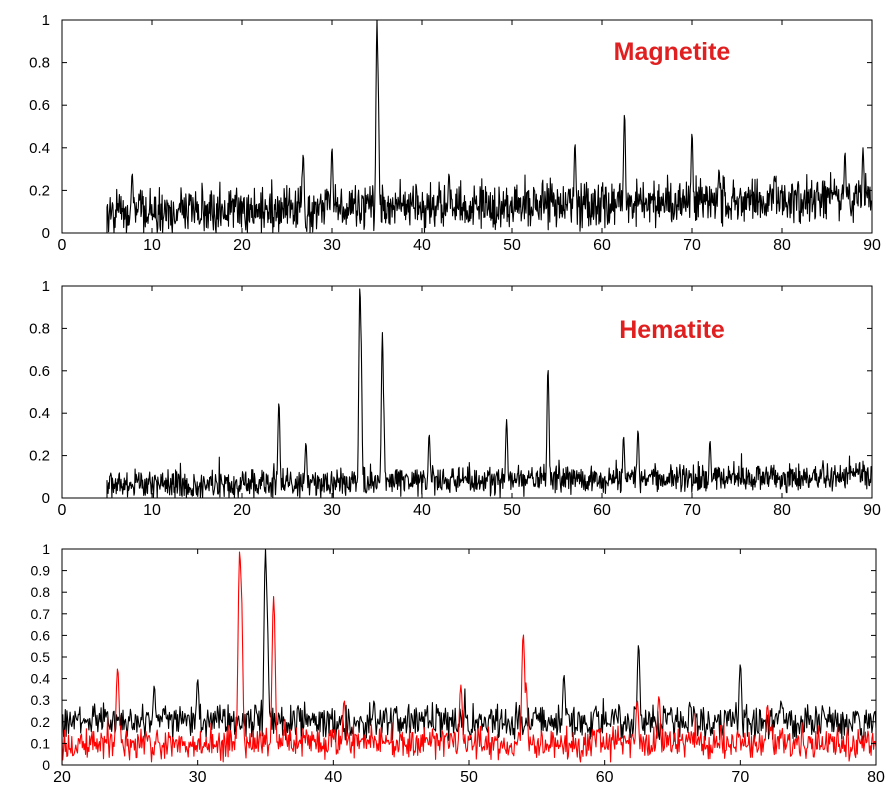 The image size is (892, 789). I want to click on chart1-x-tick-label: 80, so click(782, 245).